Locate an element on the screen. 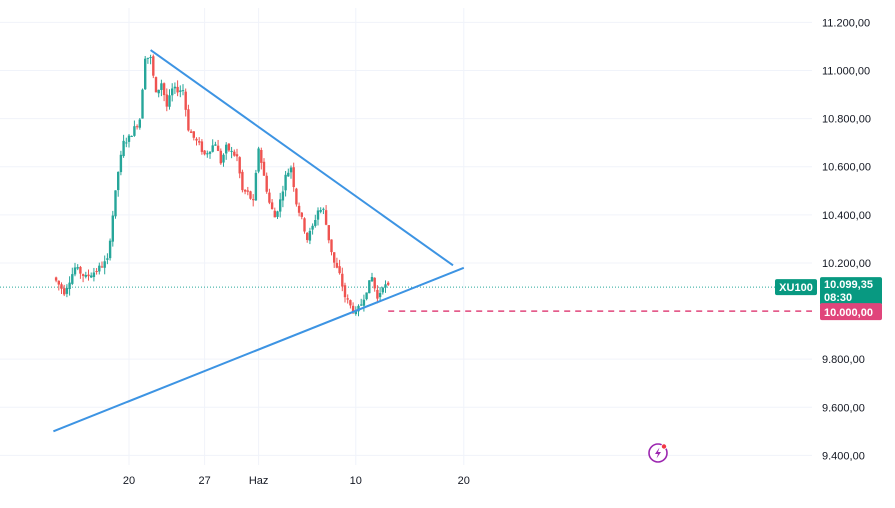 This screenshot has width=895, height=508. y-tick-label: 11.200,00 is located at coordinates (846, 23).